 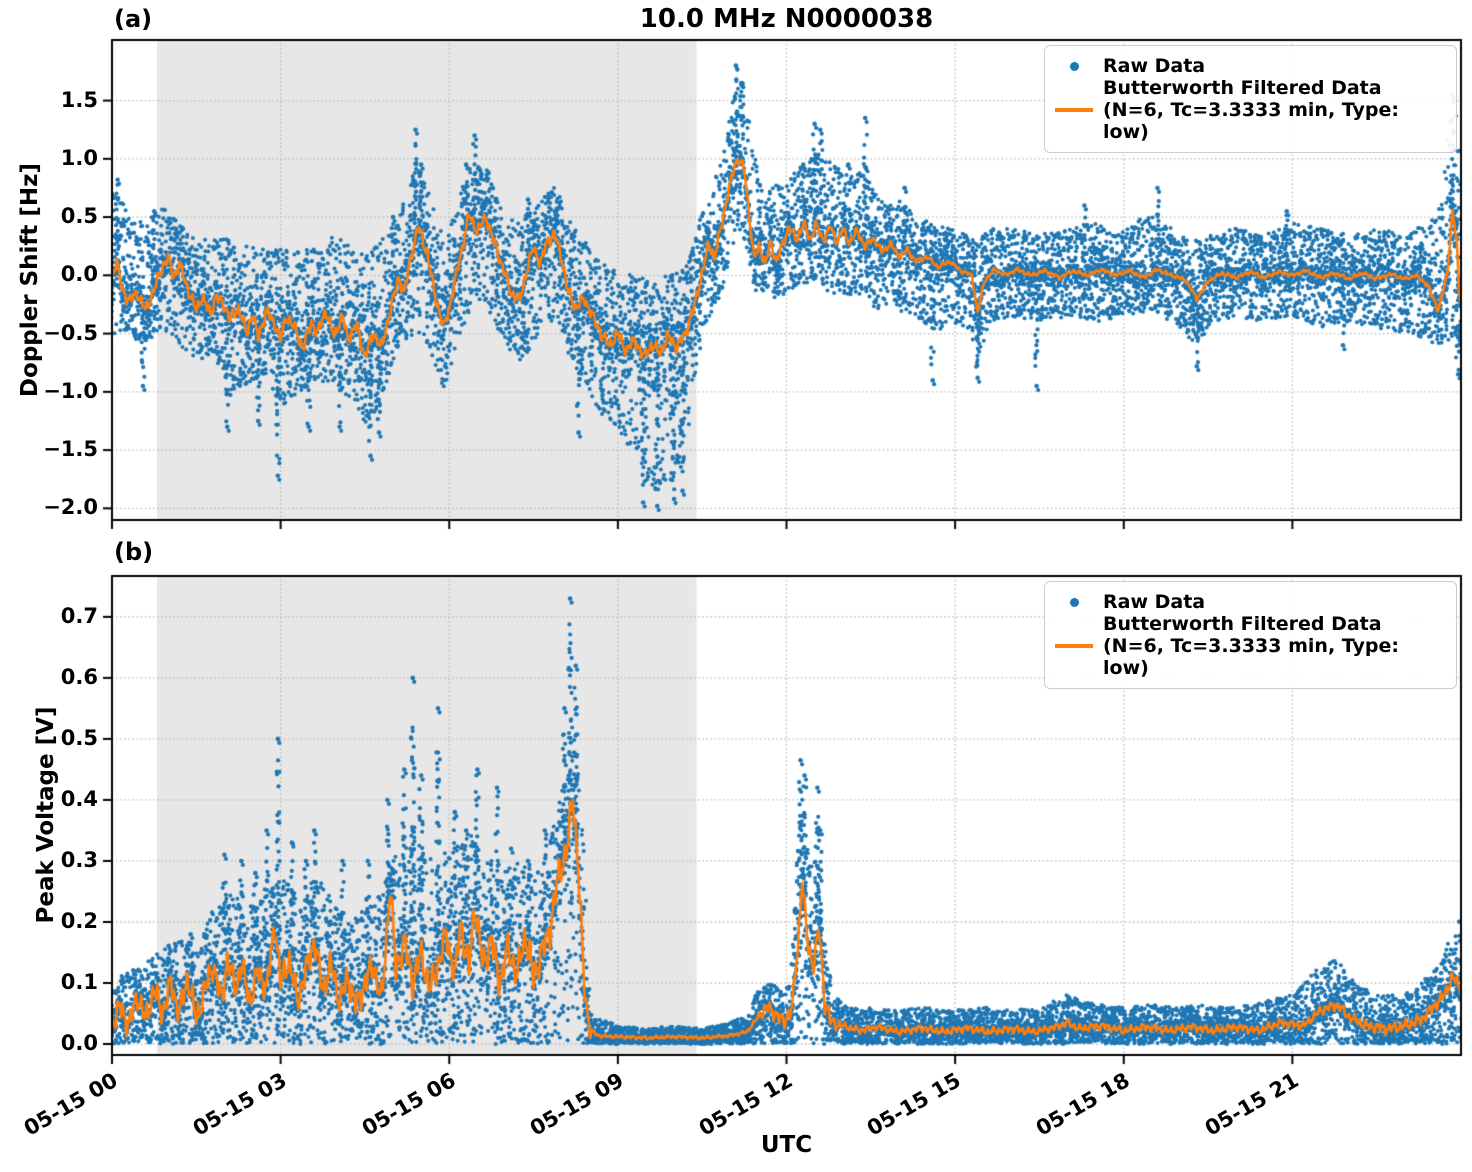 What do you see at coordinates (79, 737) in the screenshot?
I see `y-tick-label-b: 0.5` at bounding box center [79, 737].